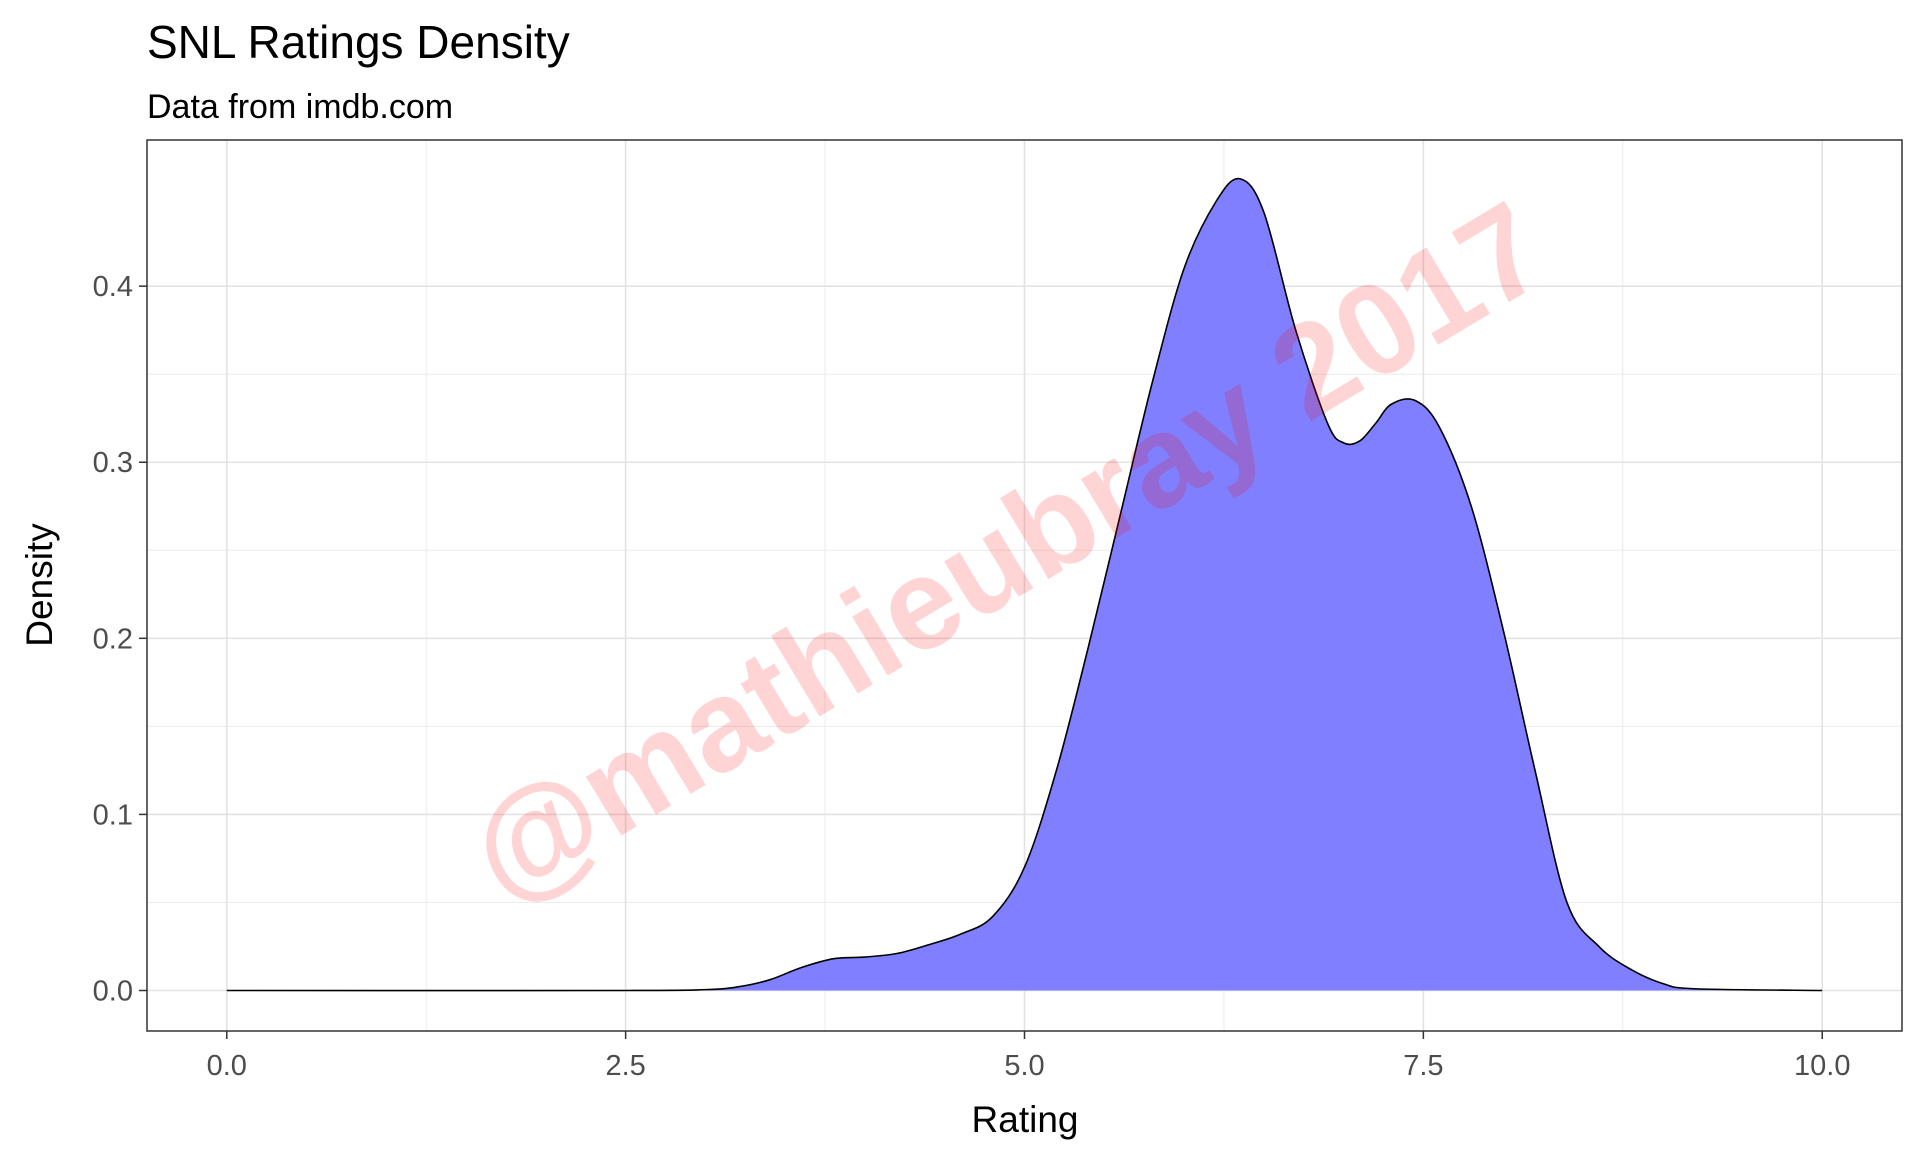 The height and width of the screenshot is (1152, 1920). I want to click on chart-title: SNL Ratings Density, so click(358, 42).